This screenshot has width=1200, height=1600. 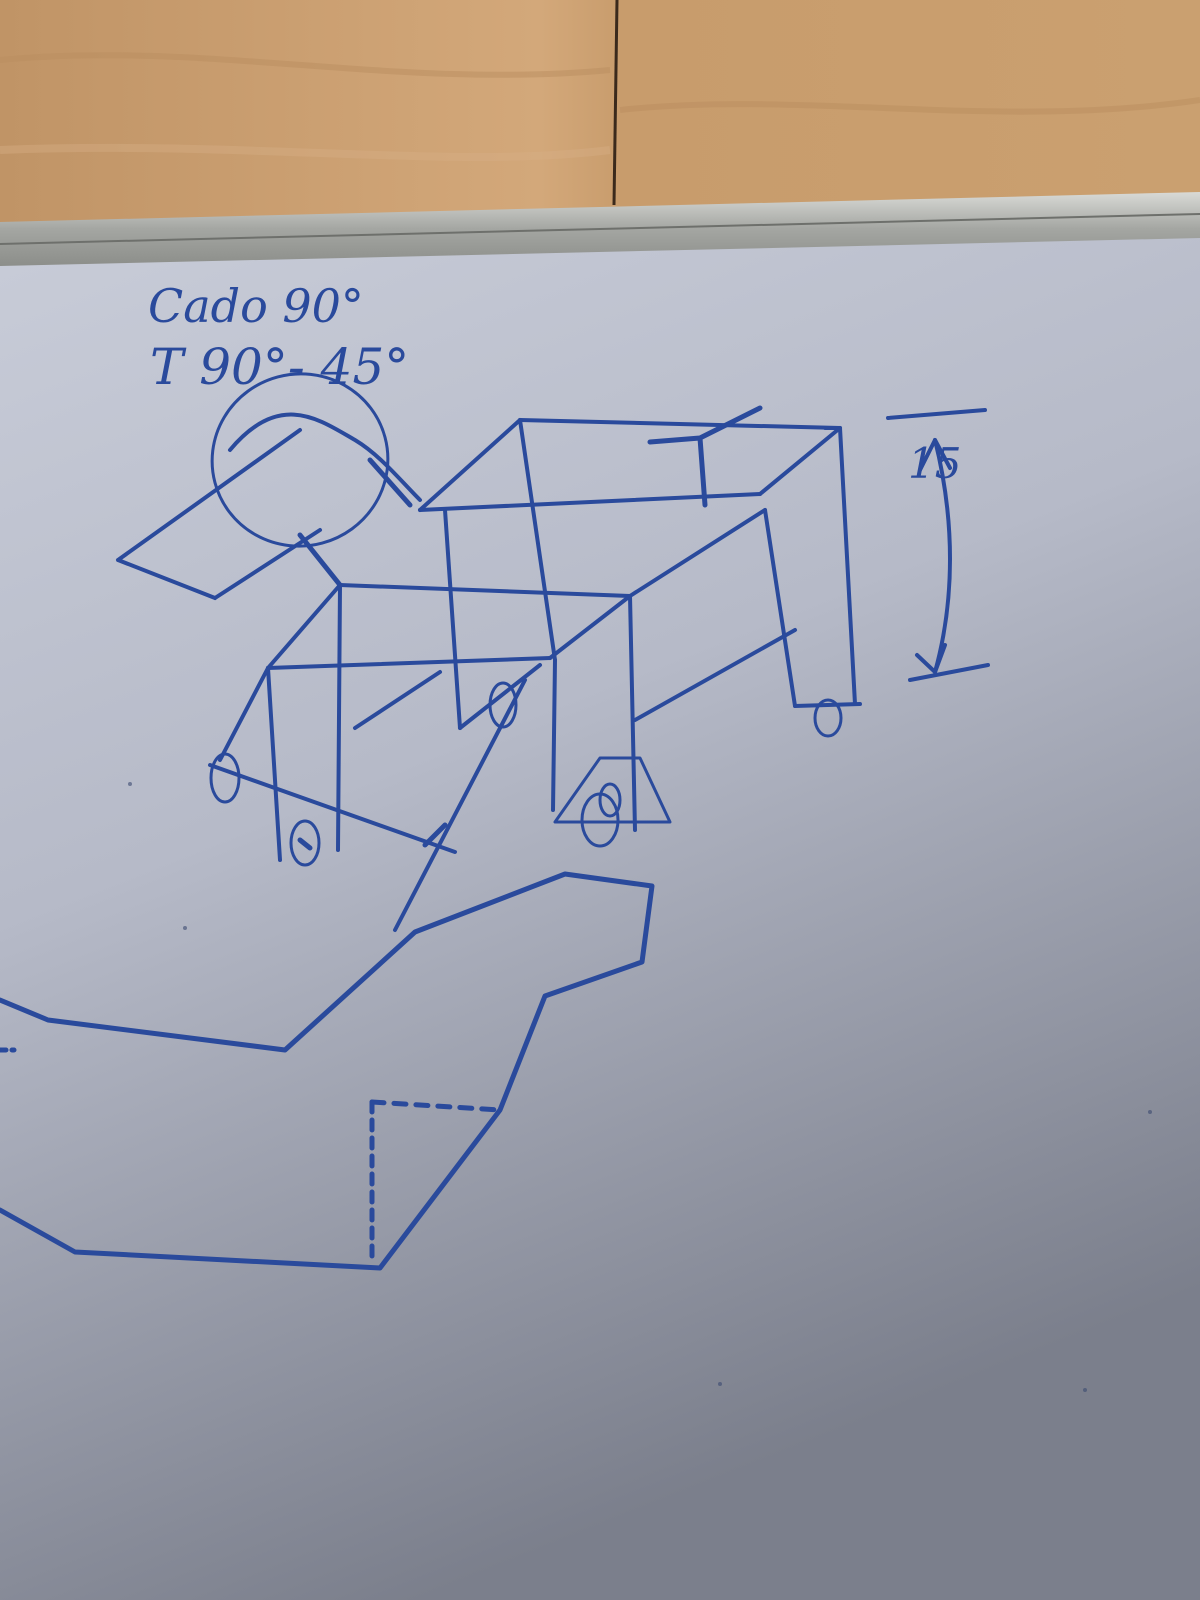 I want to click on note-line-1: Cado 90°, so click(x=256, y=306).